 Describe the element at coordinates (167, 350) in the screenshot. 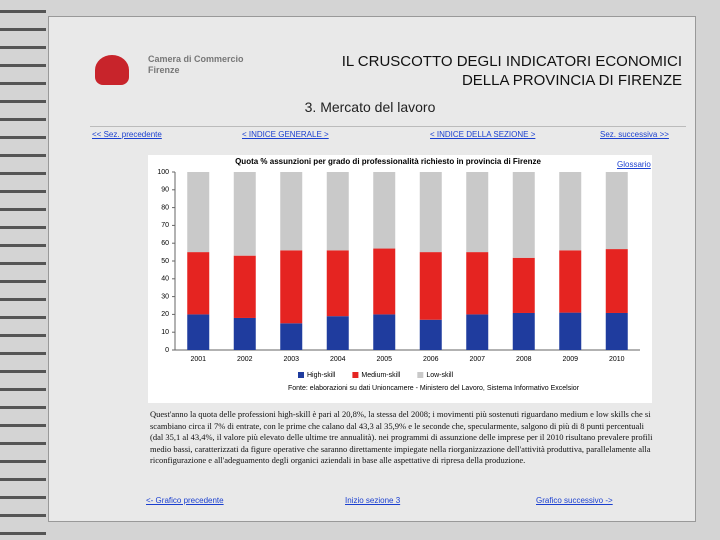

I see `y-tick-label: 0` at that location.